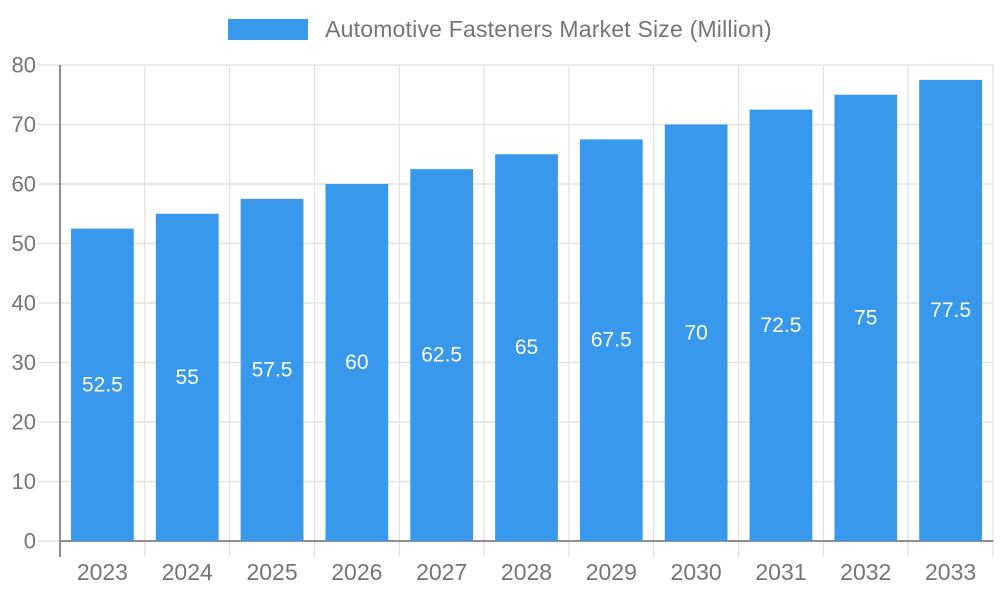  I want to click on y-axis-tick-label: 50, so click(24, 243).